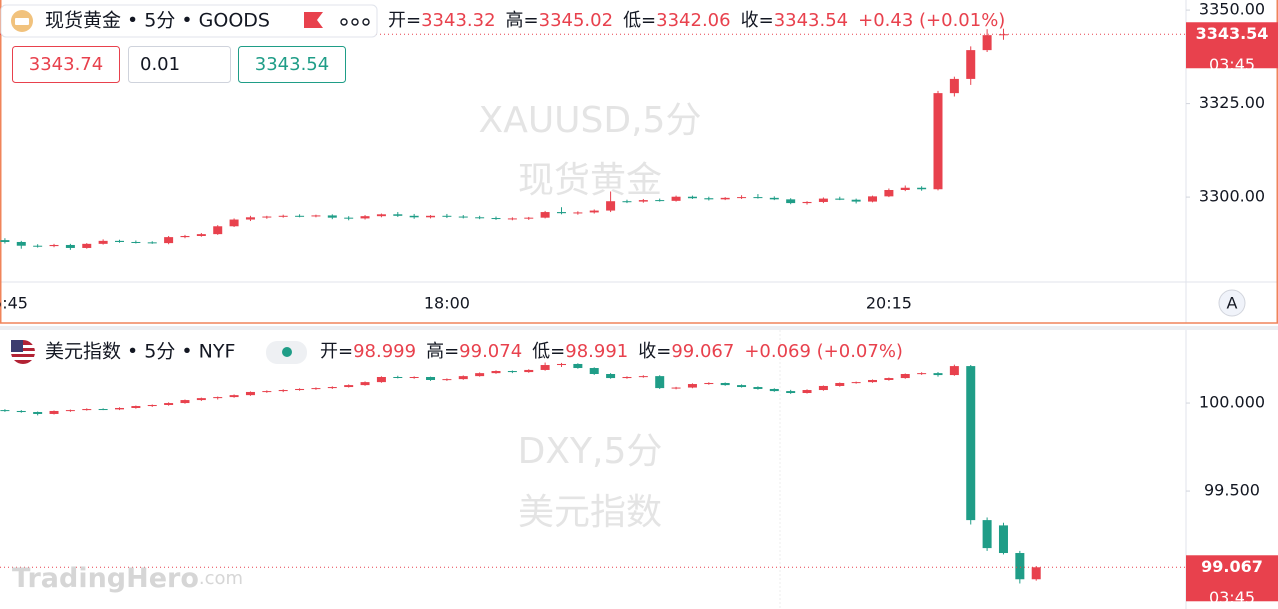 The height and width of the screenshot is (609, 1278). I want to click on flag-icon, so click(313, 20).